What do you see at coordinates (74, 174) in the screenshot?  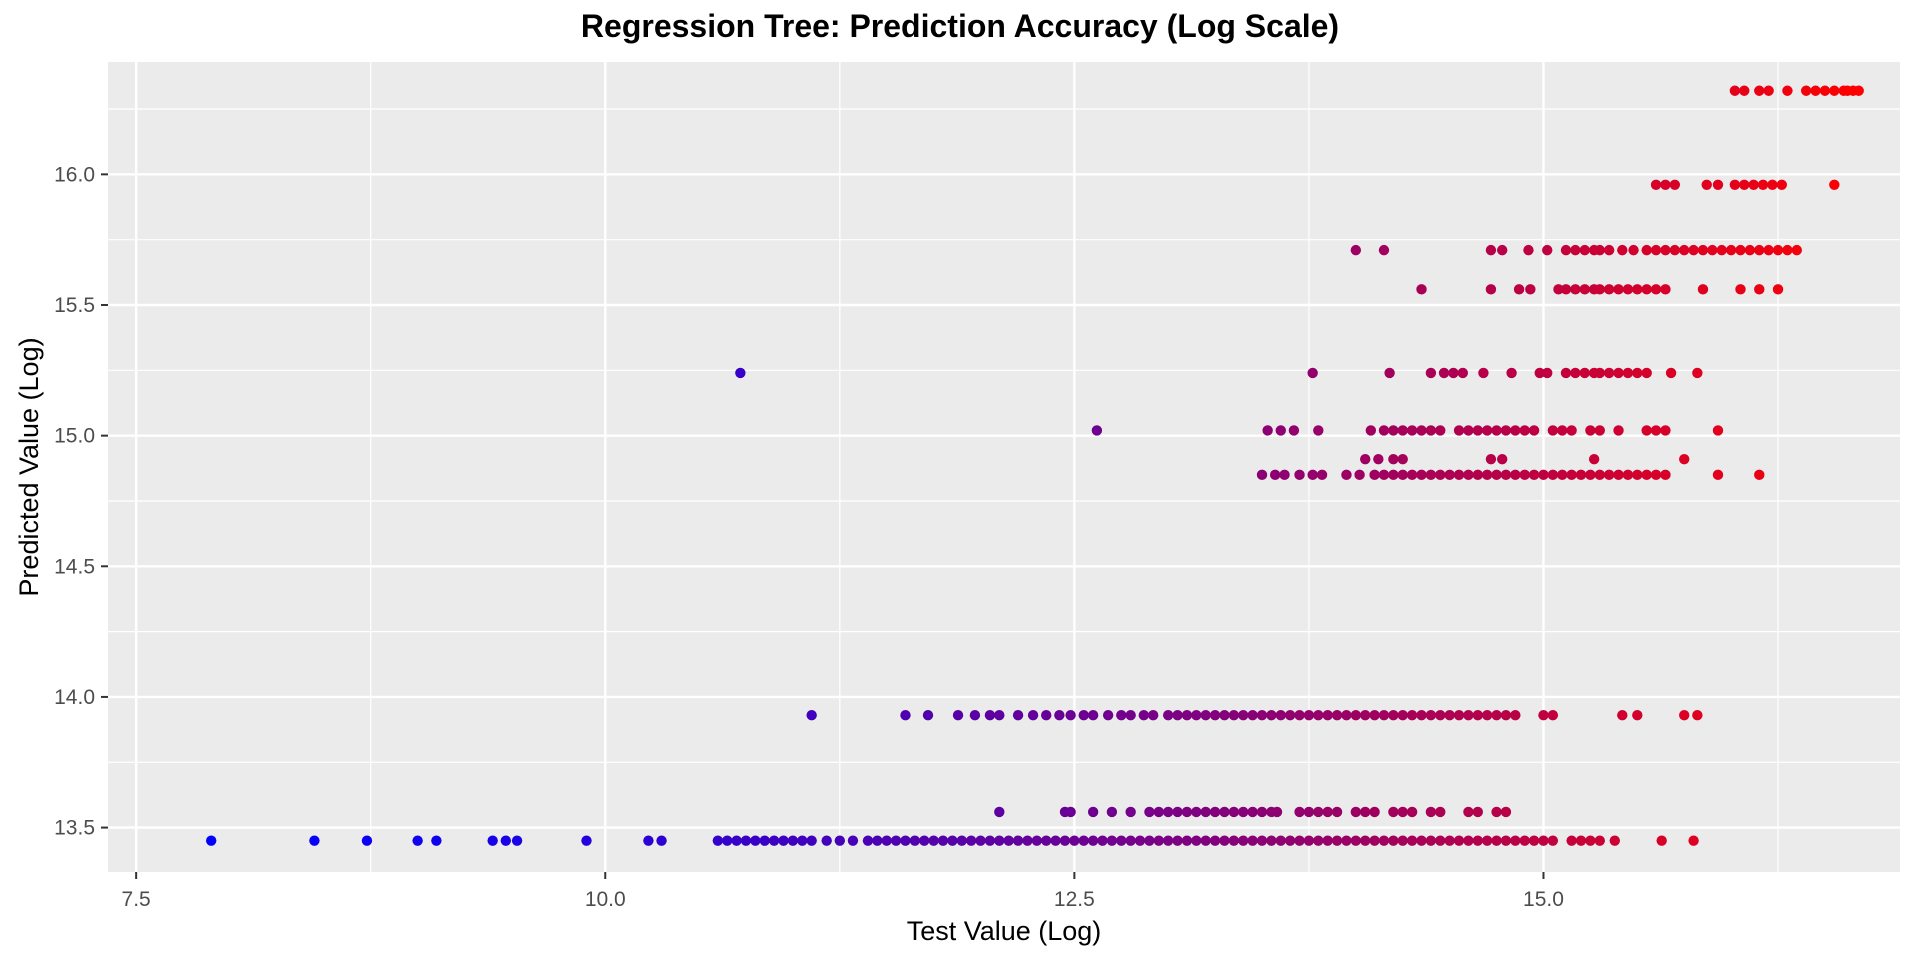 I see `y-tick-label: 16.0` at bounding box center [74, 174].